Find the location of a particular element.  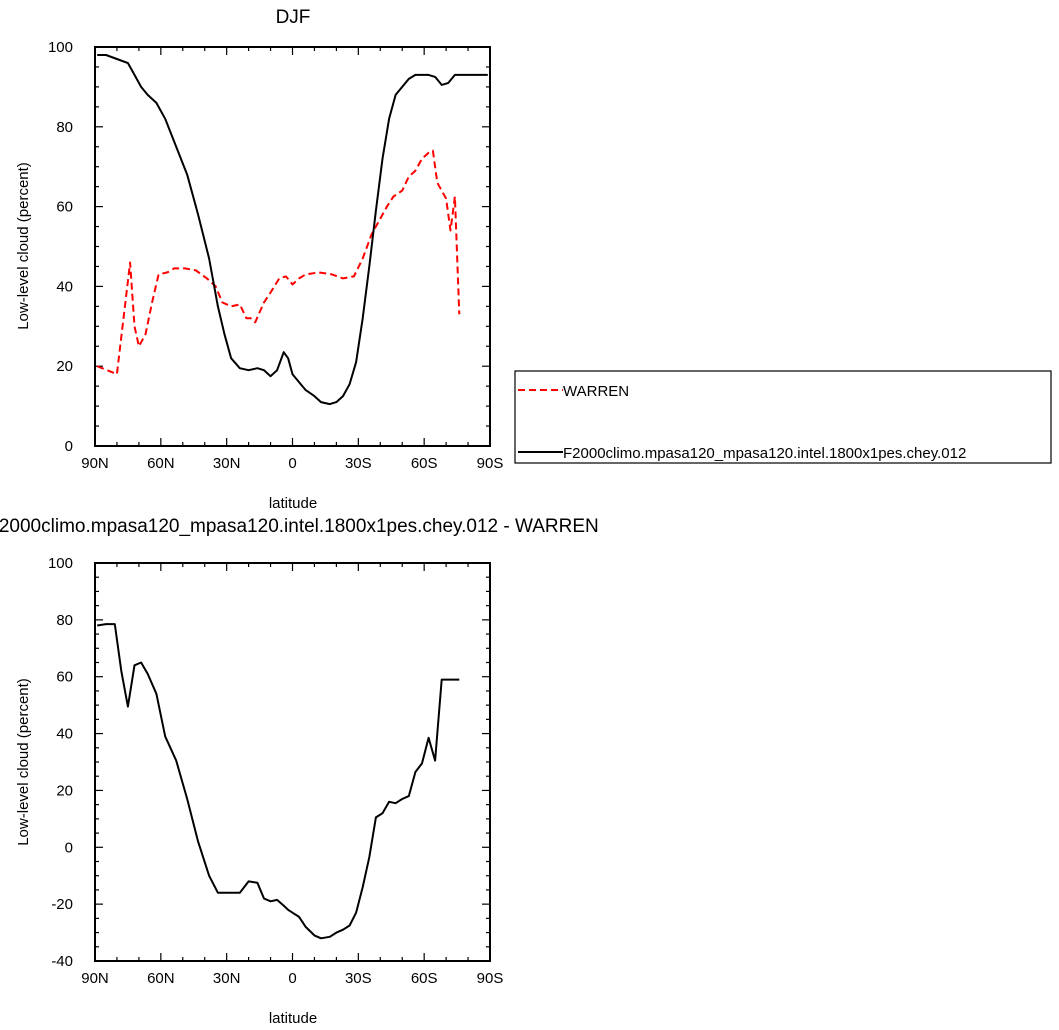

panel1-x-tick-label: 90N is located at coordinates (95, 978).